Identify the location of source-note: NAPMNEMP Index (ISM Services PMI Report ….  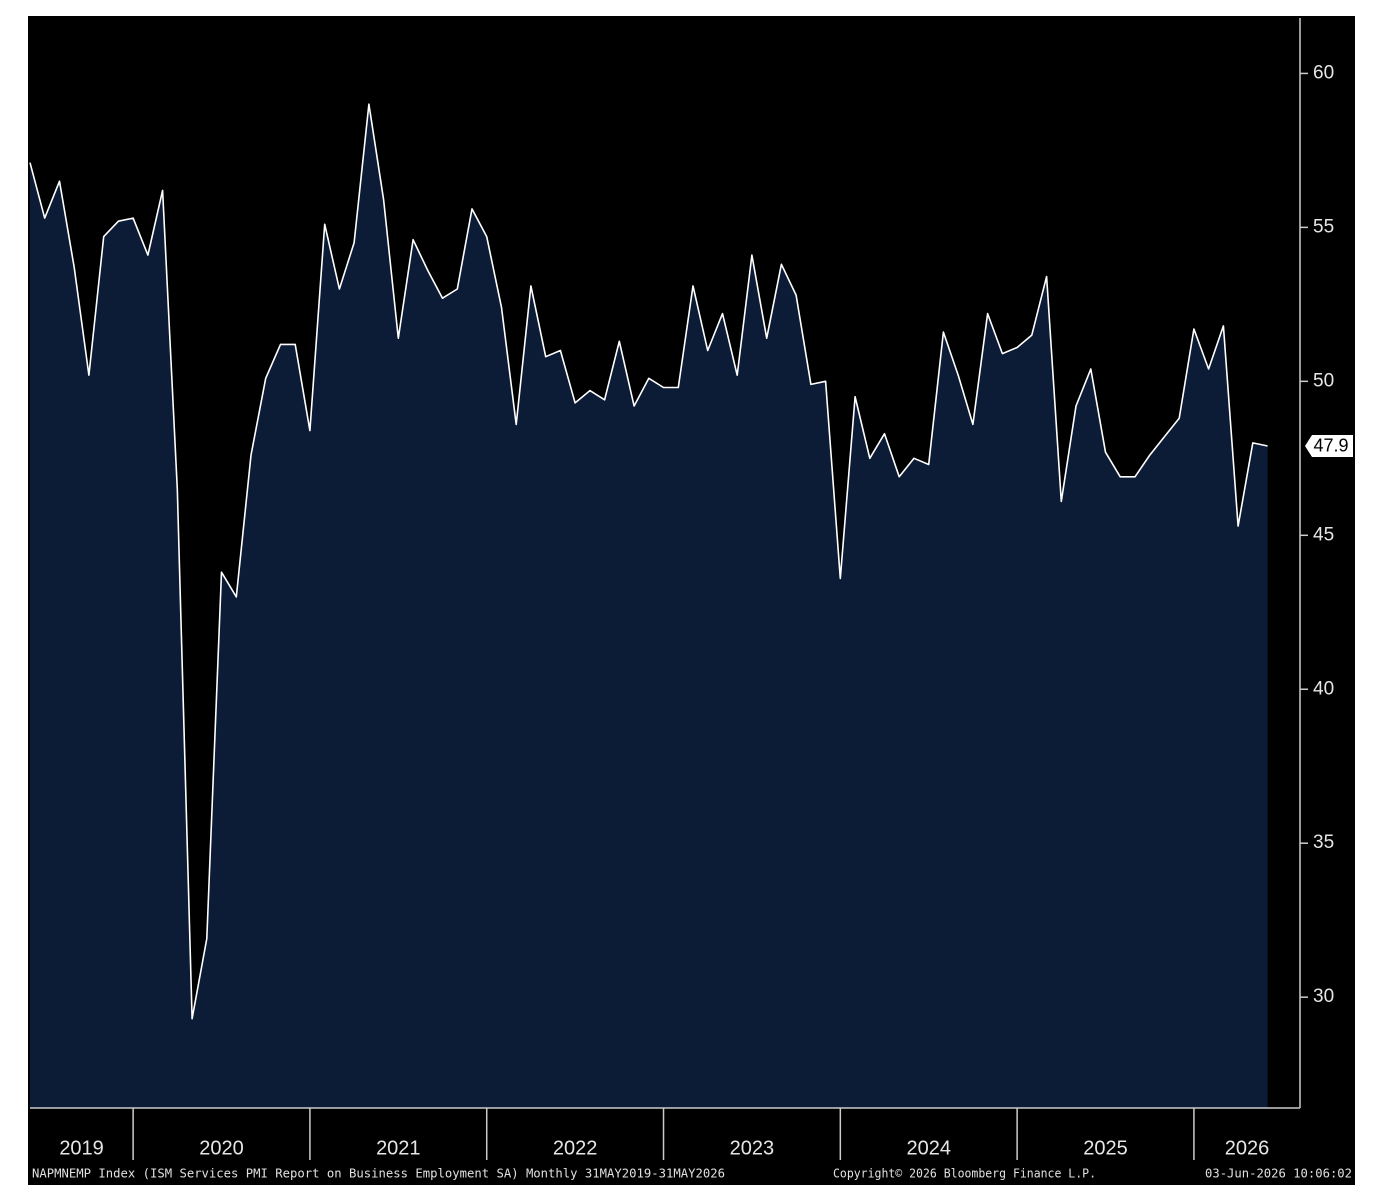
(378, 1174).